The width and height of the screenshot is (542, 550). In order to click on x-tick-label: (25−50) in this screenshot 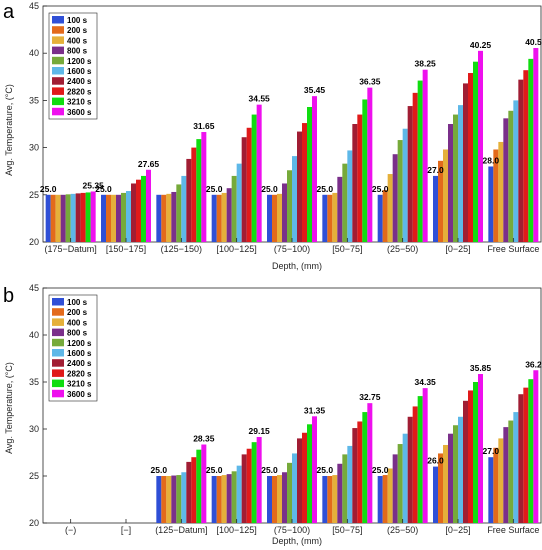, I will do `click(402, 530)`.